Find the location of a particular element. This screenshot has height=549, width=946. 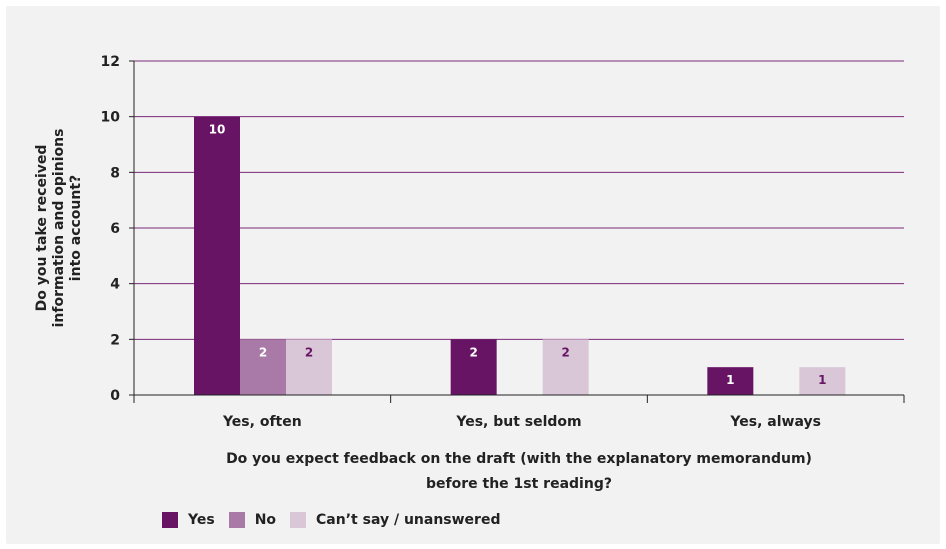

y-axis-title-line: Do you take received is located at coordinates (42, 228).